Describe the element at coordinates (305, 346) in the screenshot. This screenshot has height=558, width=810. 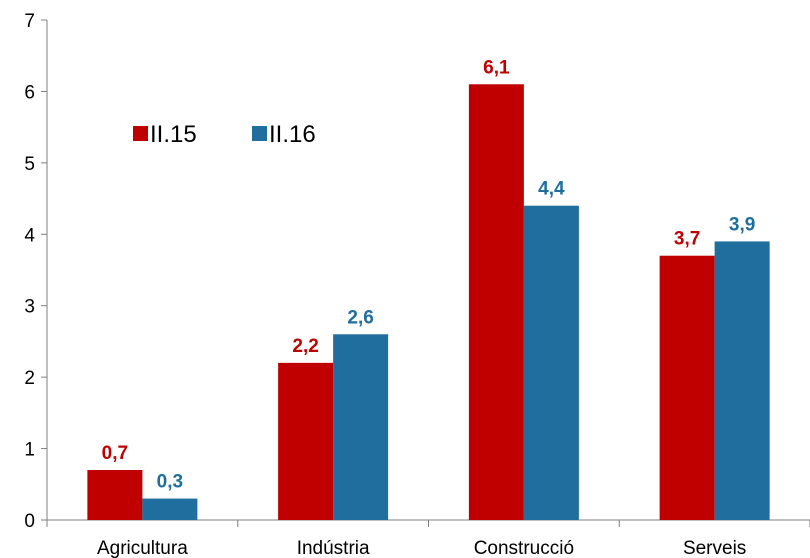
I see `data-label: 2,2` at that location.